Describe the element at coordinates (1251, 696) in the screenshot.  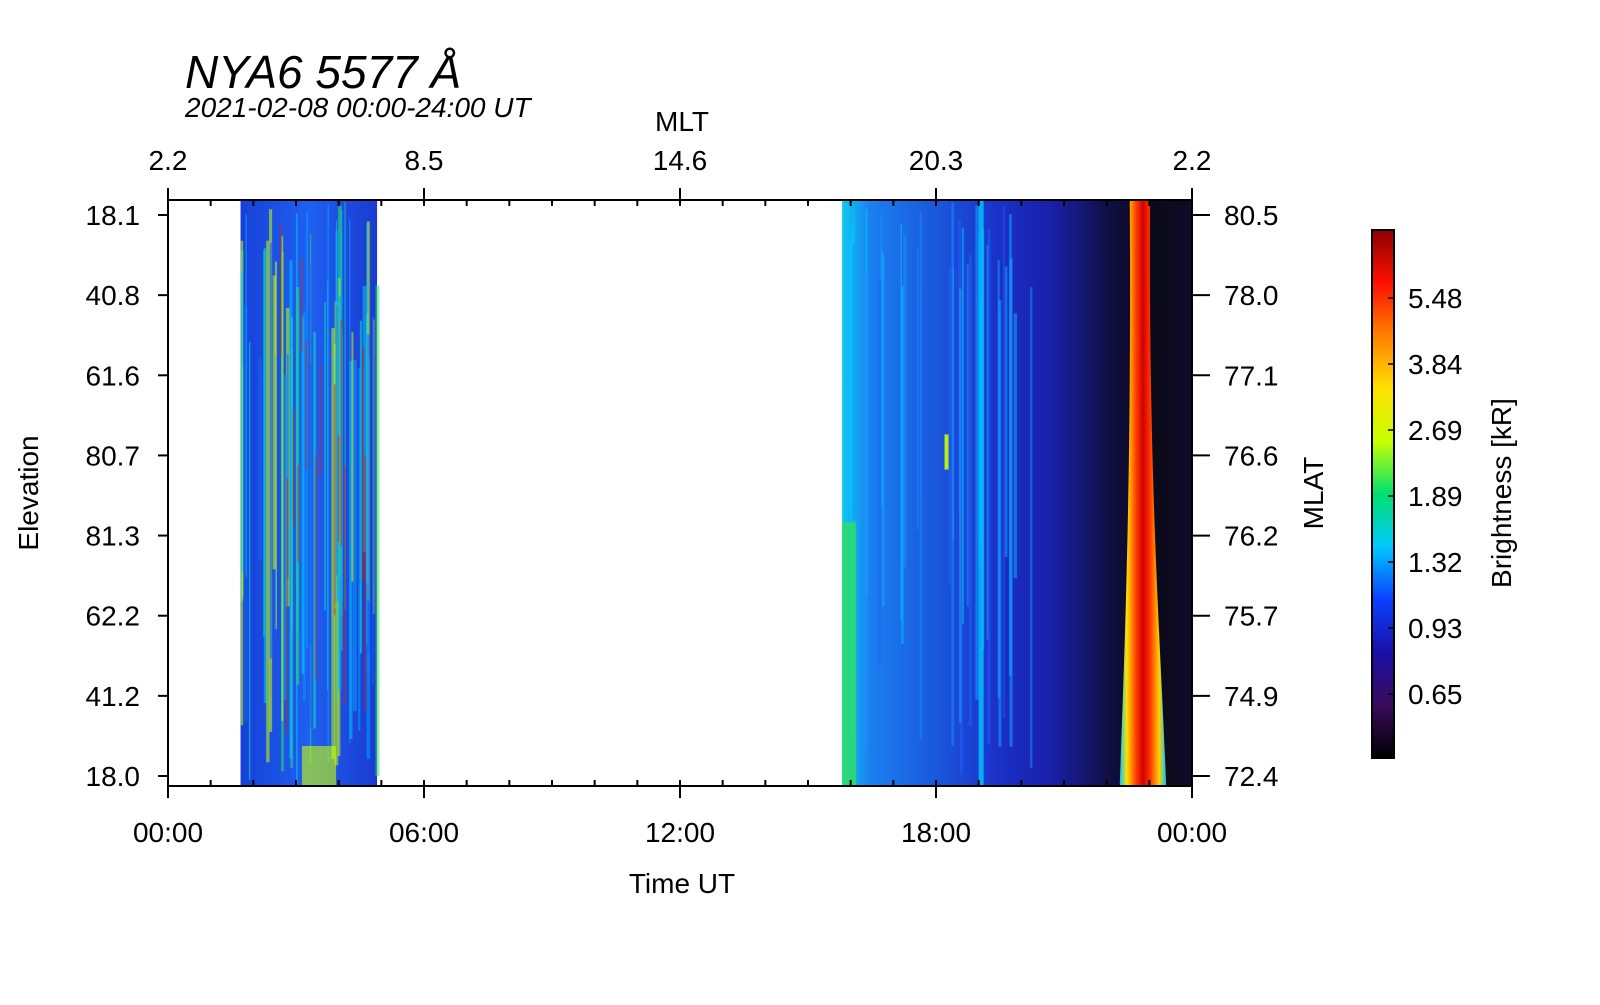
I see `y-right-tick-label: 74.9` at that location.